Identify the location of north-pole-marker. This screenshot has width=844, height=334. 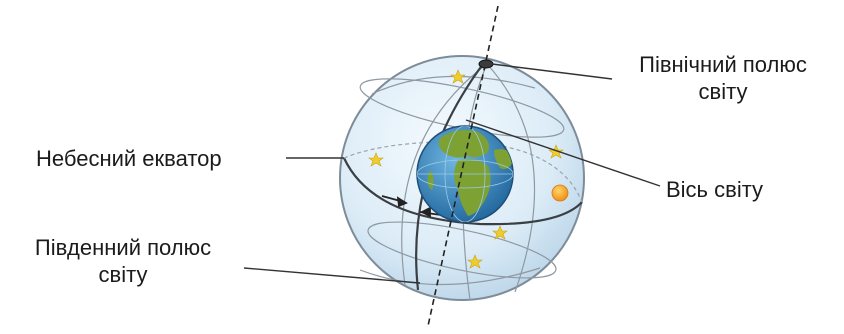
(486, 64).